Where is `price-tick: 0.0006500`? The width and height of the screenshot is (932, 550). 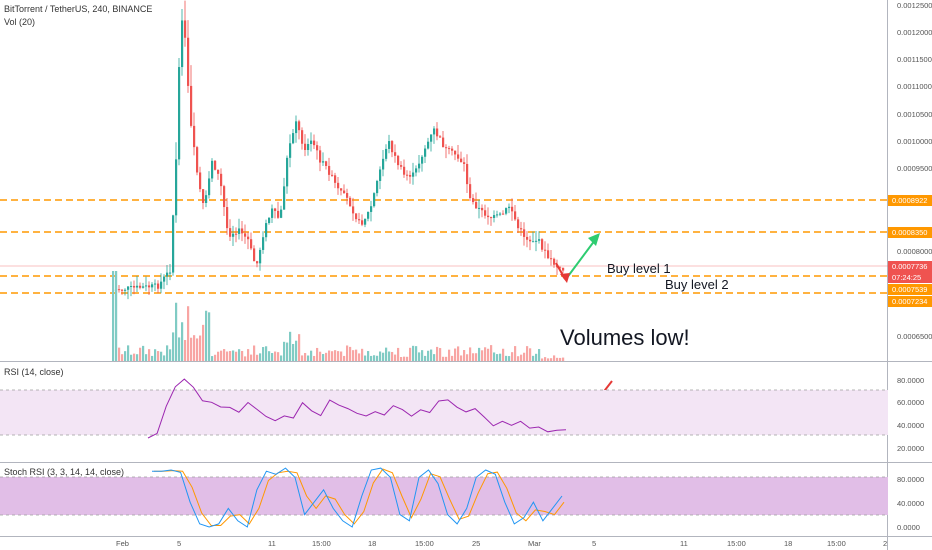 price-tick: 0.0006500 is located at coordinates (914, 336).